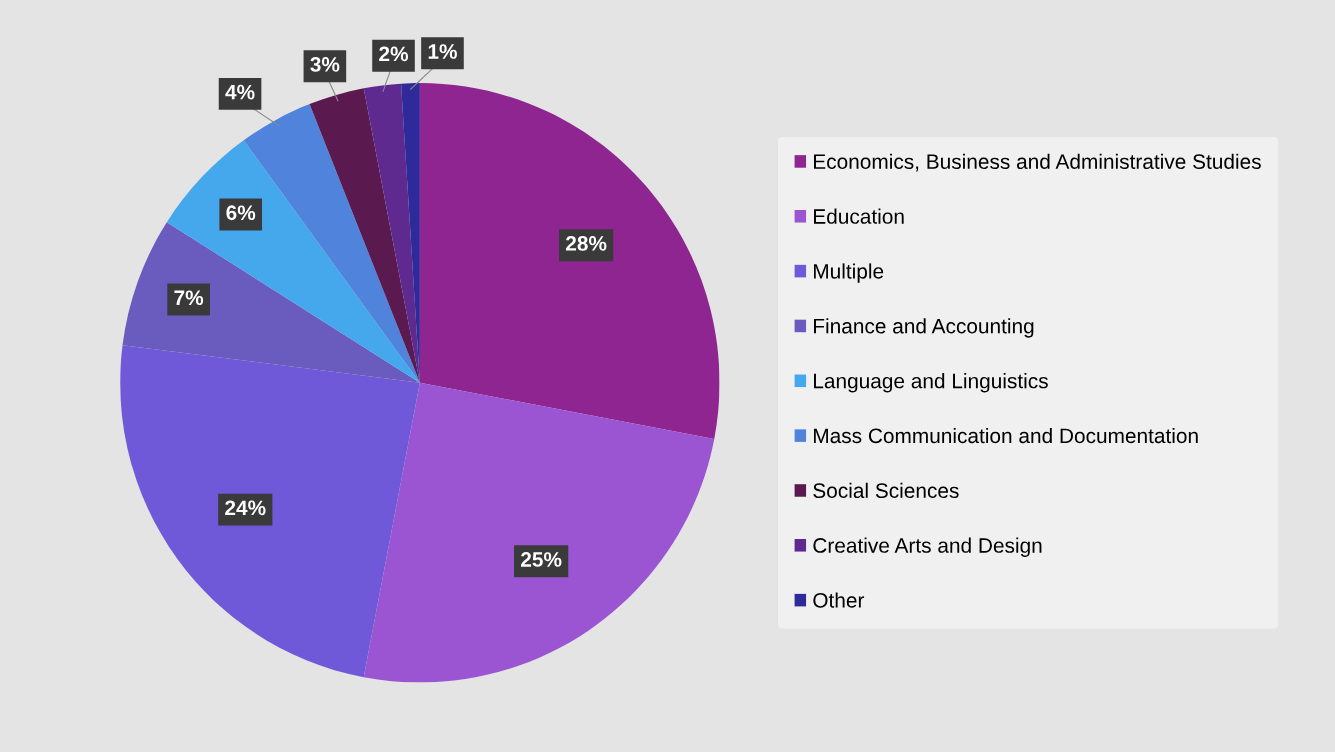  I want to click on legend-label: Mass Communication and Documentation, so click(1006, 435).